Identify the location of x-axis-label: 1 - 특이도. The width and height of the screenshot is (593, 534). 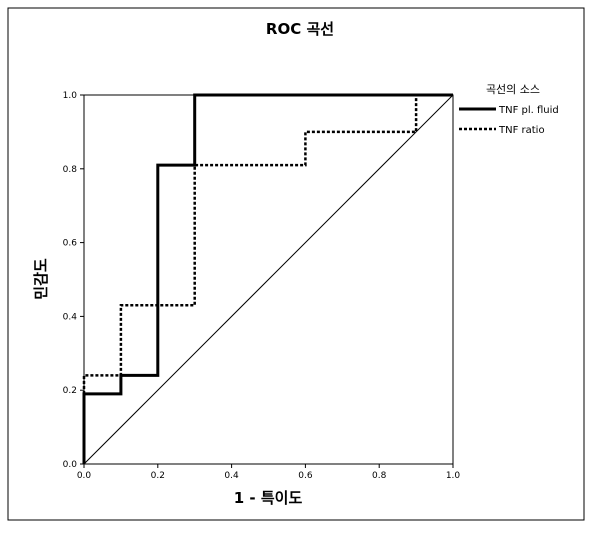
(268, 498).